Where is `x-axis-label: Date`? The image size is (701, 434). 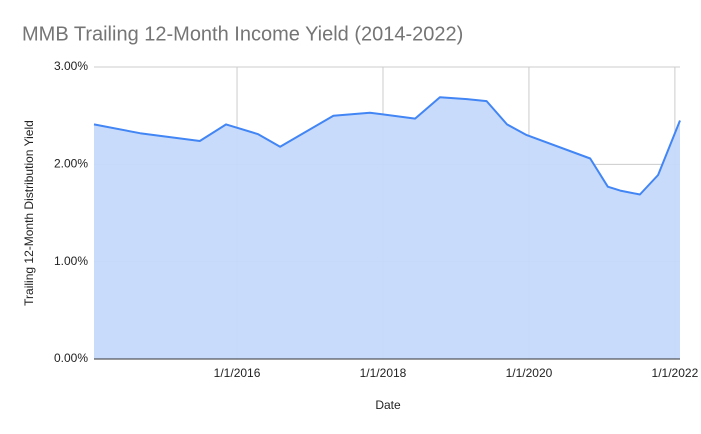
x-axis-label: Date is located at coordinates (388, 405).